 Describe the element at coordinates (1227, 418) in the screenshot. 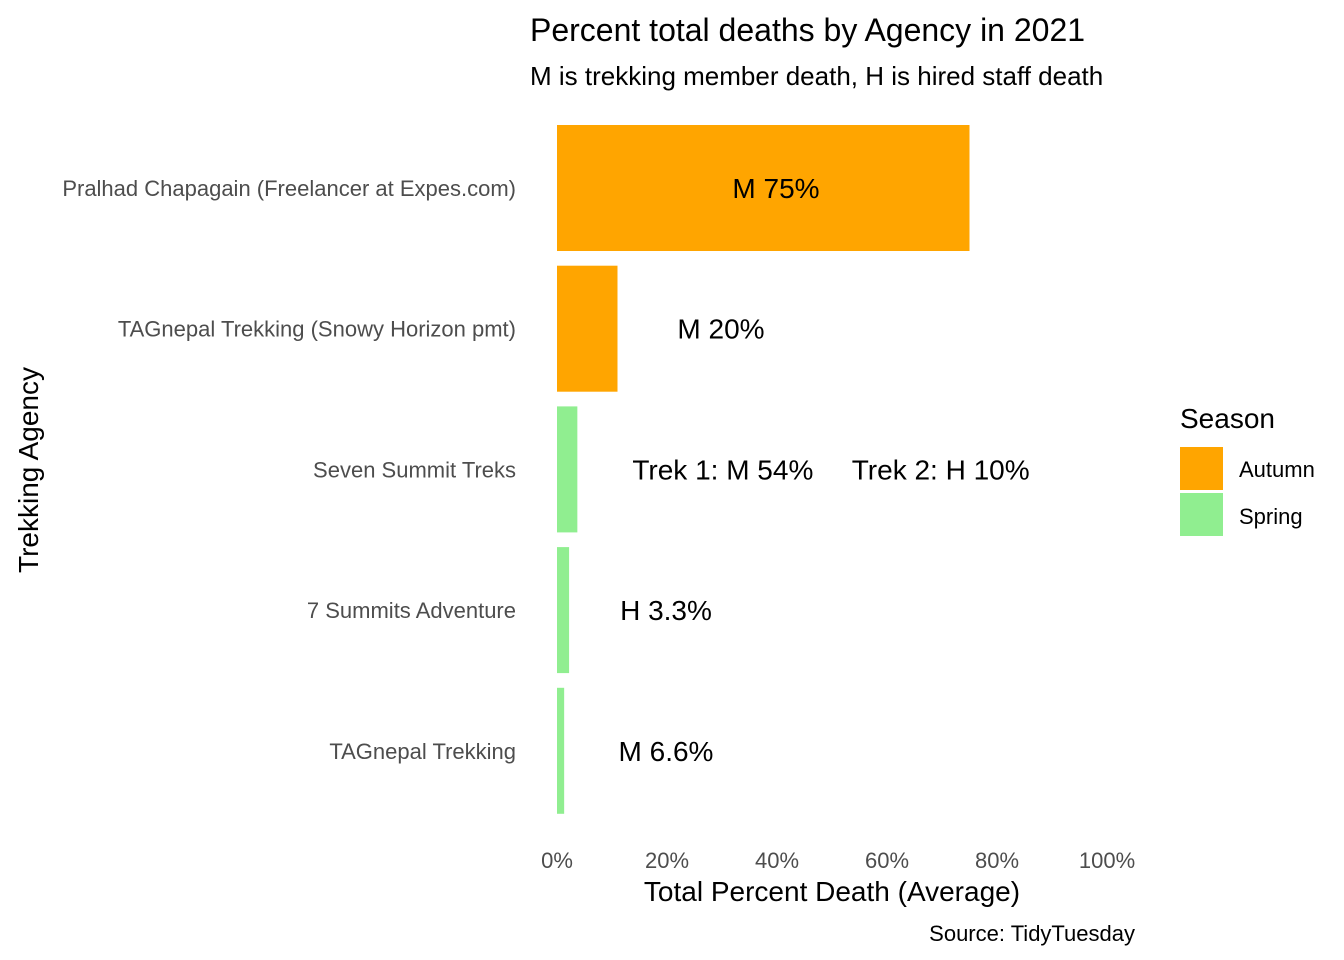

I see `legend-title: Season` at that location.